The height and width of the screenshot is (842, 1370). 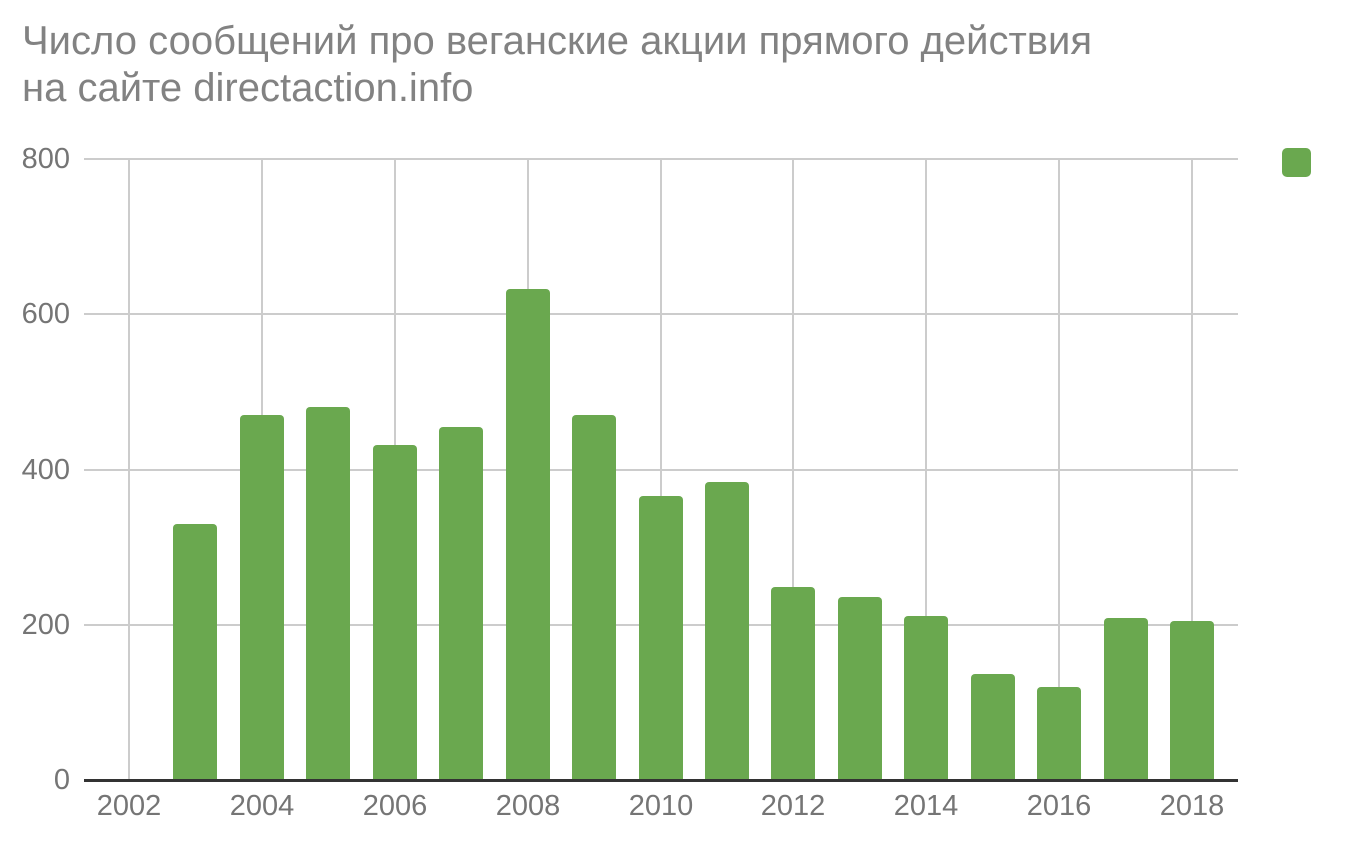 What do you see at coordinates (195, 652) in the screenshot?
I see `bar-2003` at bounding box center [195, 652].